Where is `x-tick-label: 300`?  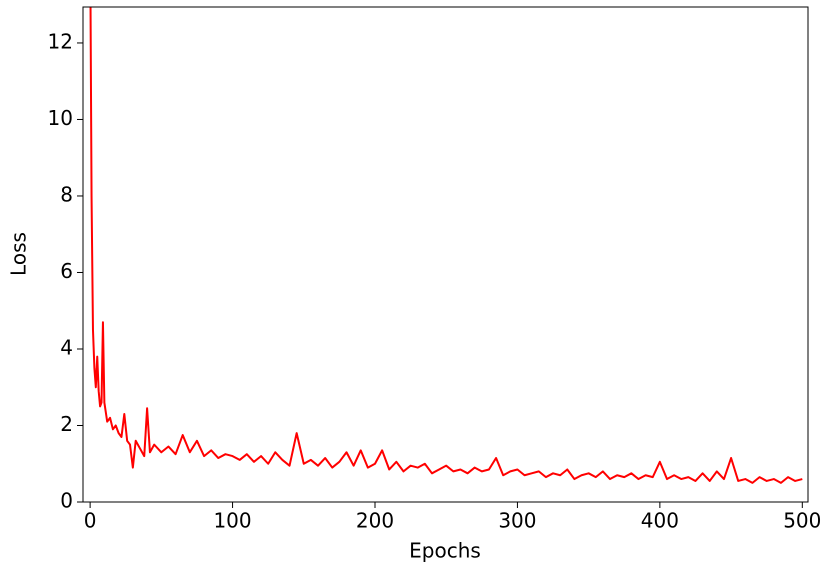 x-tick-label: 300 is located at coordinates (517, 521).